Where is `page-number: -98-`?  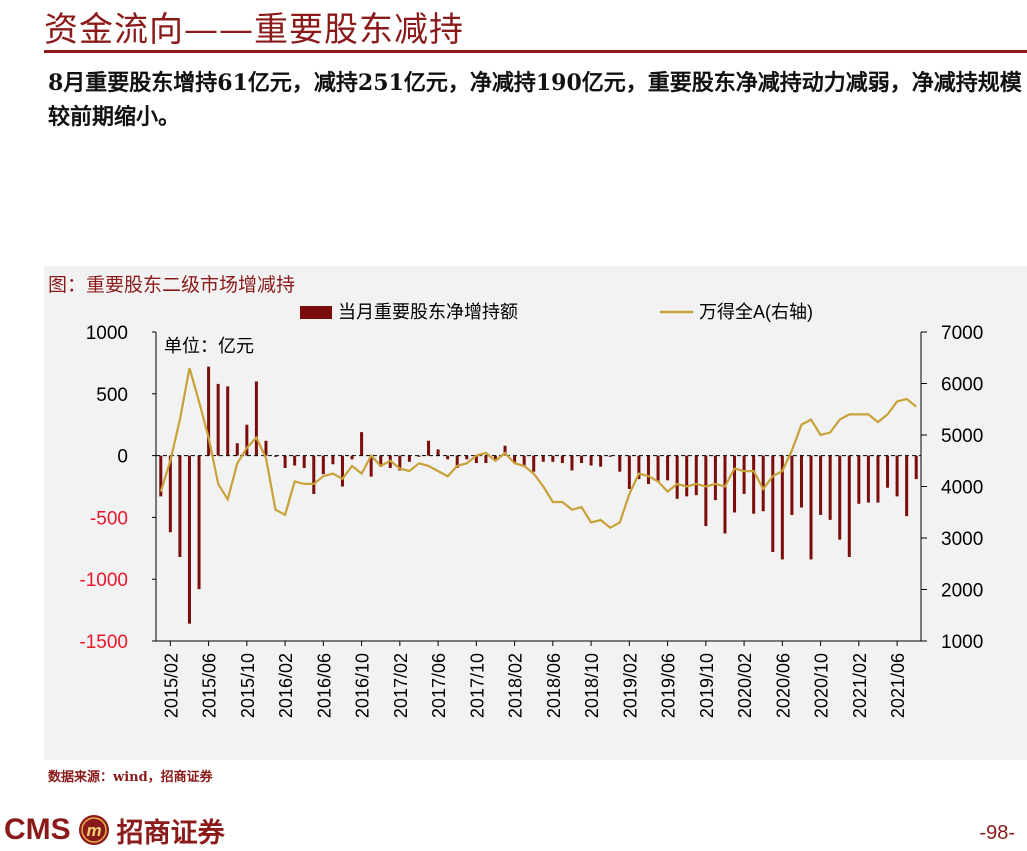 page-number: -98- is located at coordinates (997, 833).